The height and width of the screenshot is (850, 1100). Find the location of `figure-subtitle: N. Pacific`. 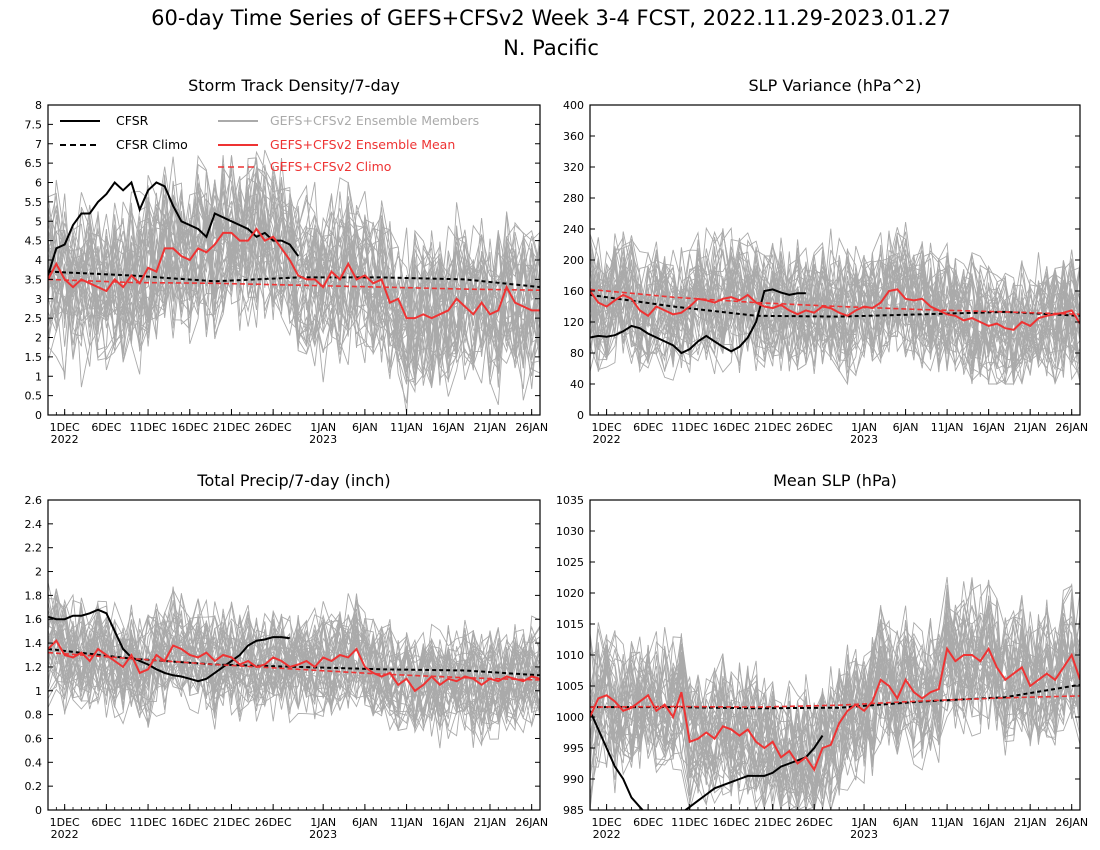

figure-subtitle: N. Pacific is located at coordinates (551, 48).